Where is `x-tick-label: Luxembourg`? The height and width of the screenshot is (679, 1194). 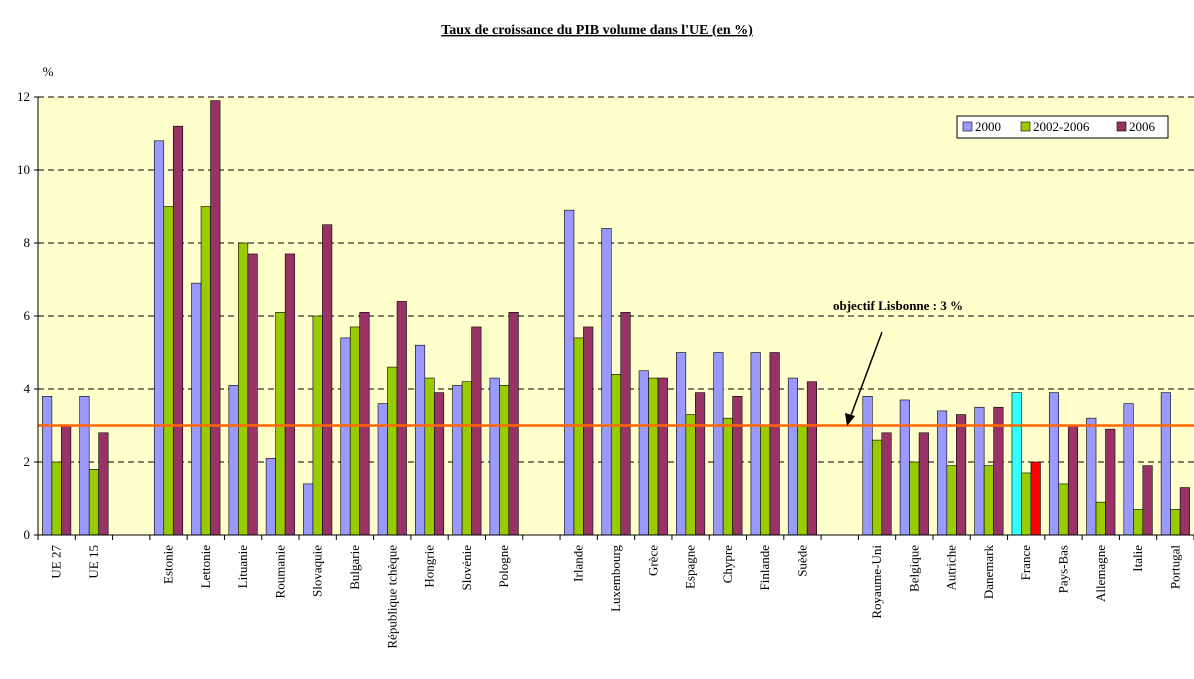 x-tick-label: Luxembourg is located at coordinates (615, 578).